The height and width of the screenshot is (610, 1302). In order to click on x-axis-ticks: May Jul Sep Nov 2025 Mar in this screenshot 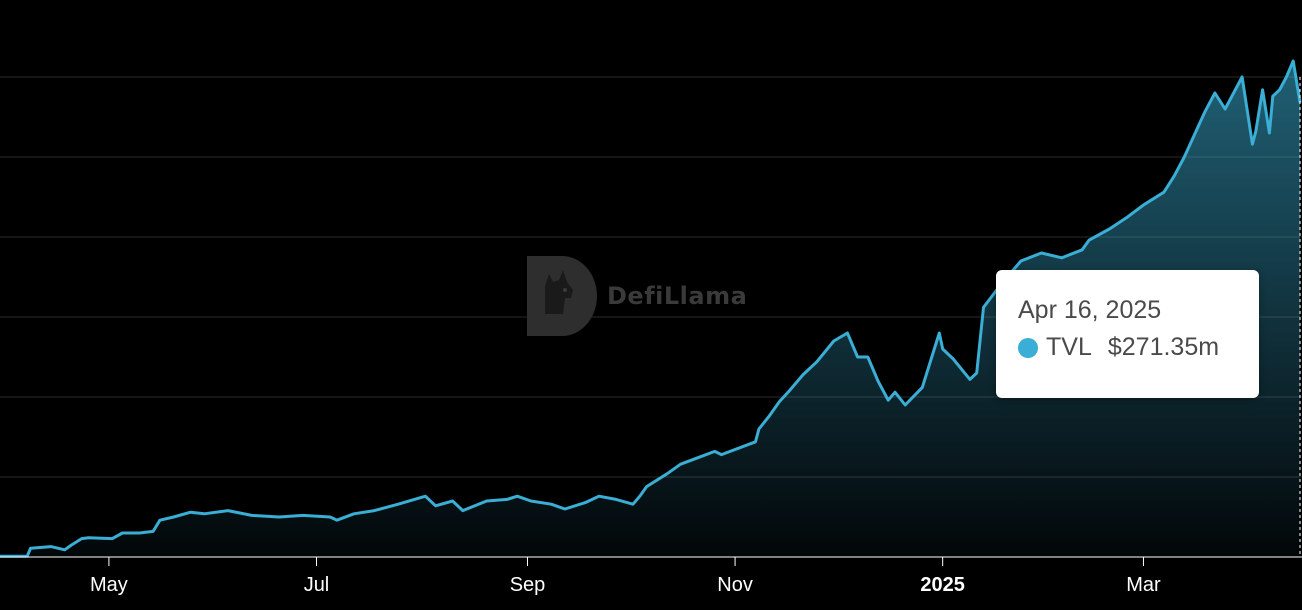, I will do `click(625, 576)`.